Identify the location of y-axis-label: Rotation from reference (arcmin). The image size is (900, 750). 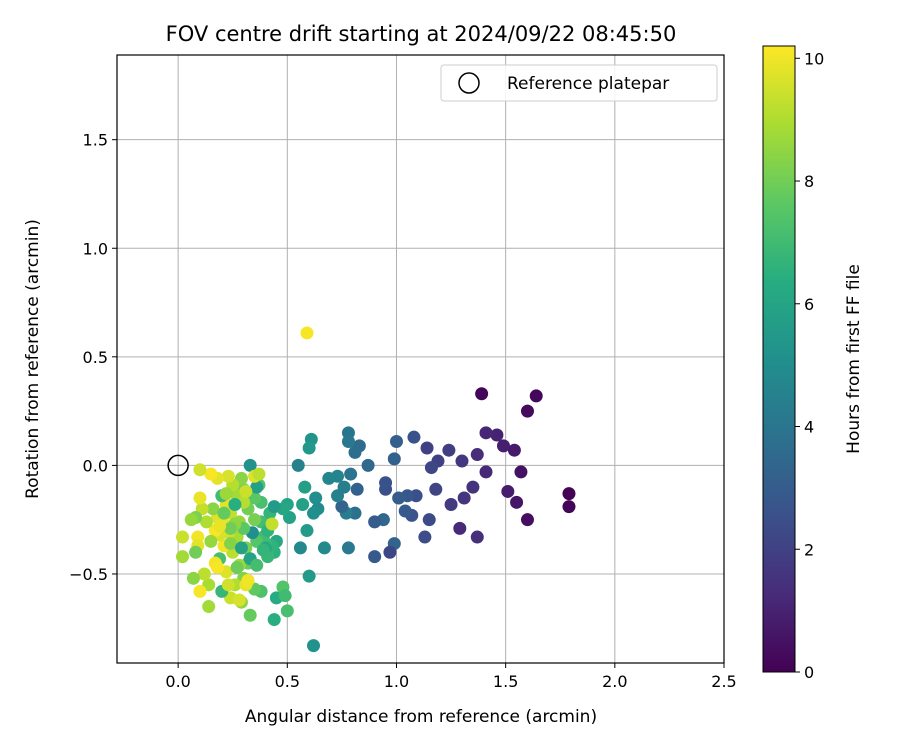
(33, 359).